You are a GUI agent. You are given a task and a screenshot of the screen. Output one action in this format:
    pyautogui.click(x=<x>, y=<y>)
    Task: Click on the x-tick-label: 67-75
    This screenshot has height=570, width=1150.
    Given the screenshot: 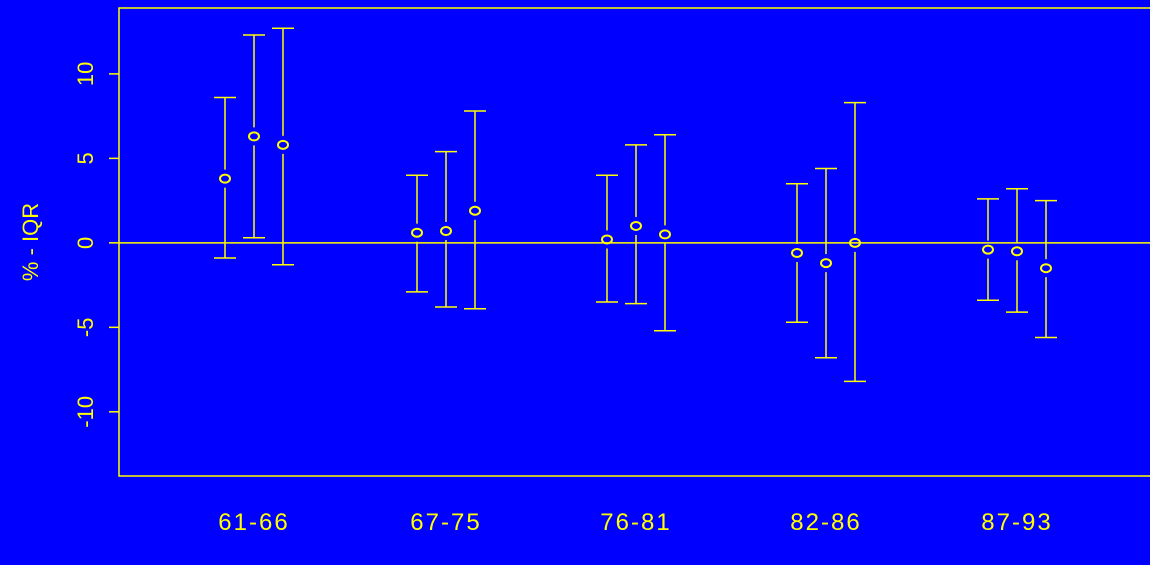 What is the action you would take?
    pyautogui.click(x=445, y=522)
    